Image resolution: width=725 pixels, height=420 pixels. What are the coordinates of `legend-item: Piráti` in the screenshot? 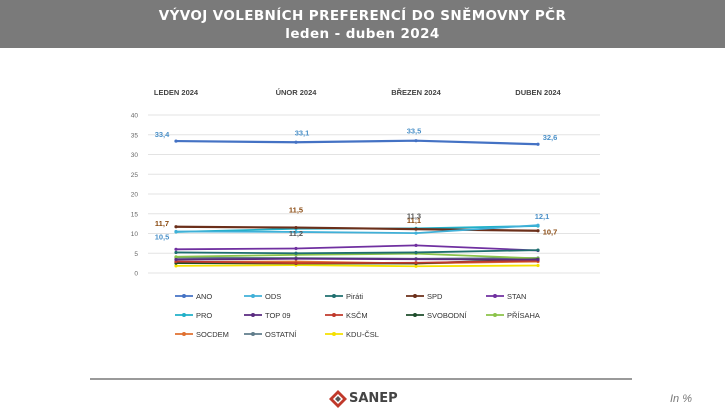 It's located at (344, 296).